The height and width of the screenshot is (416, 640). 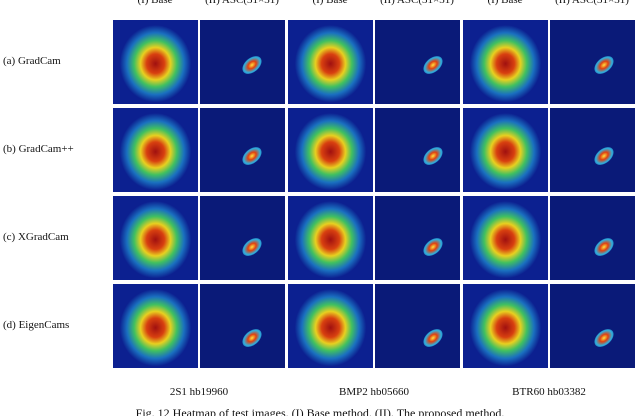 What do you see at coordinates (549, 392) in the screenshot?
I see `group-label: BTR60 hb03382` at bounding box center [549, 392].